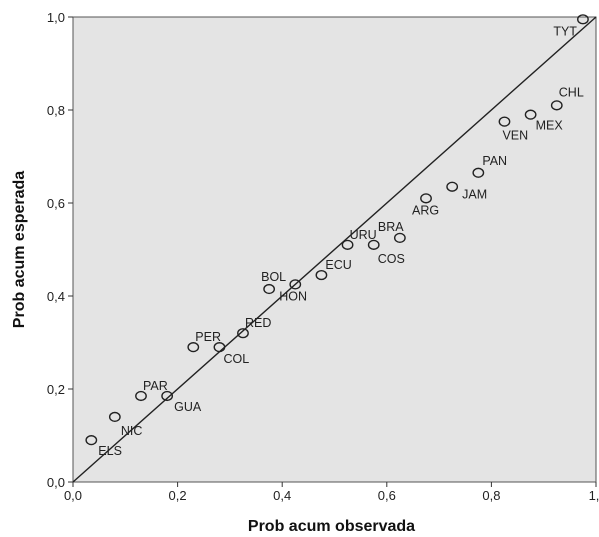  Describe the element at coordinates (193, 347) in the screenshot. I see `point-per` at that location.